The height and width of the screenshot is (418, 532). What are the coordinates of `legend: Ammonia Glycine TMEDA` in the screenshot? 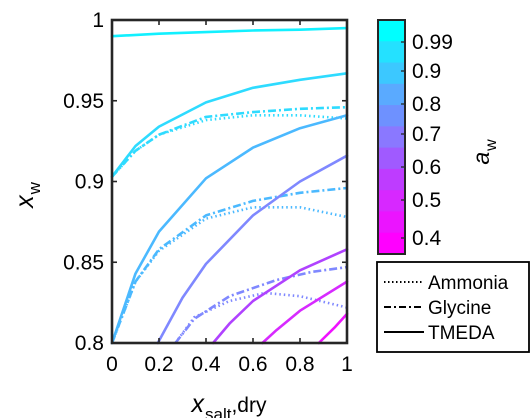 It's located at (453, 307).